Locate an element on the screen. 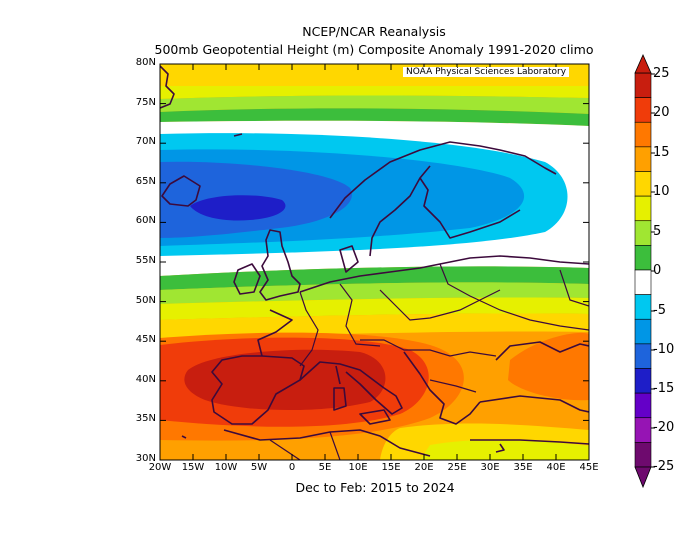 The width and height of the screenshot is (700, 542). colorbar is located at coordinates (644, 271).